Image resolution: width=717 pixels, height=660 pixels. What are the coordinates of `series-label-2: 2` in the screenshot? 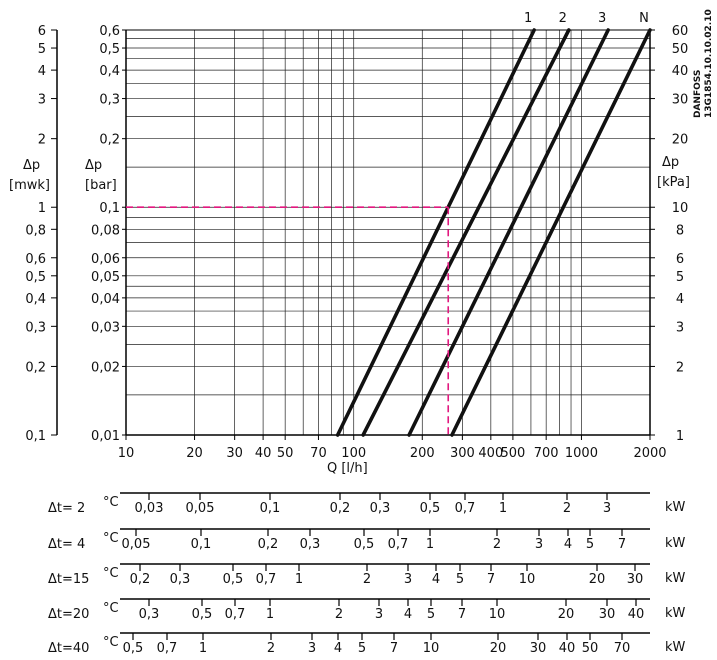 It's located at (563, 18).